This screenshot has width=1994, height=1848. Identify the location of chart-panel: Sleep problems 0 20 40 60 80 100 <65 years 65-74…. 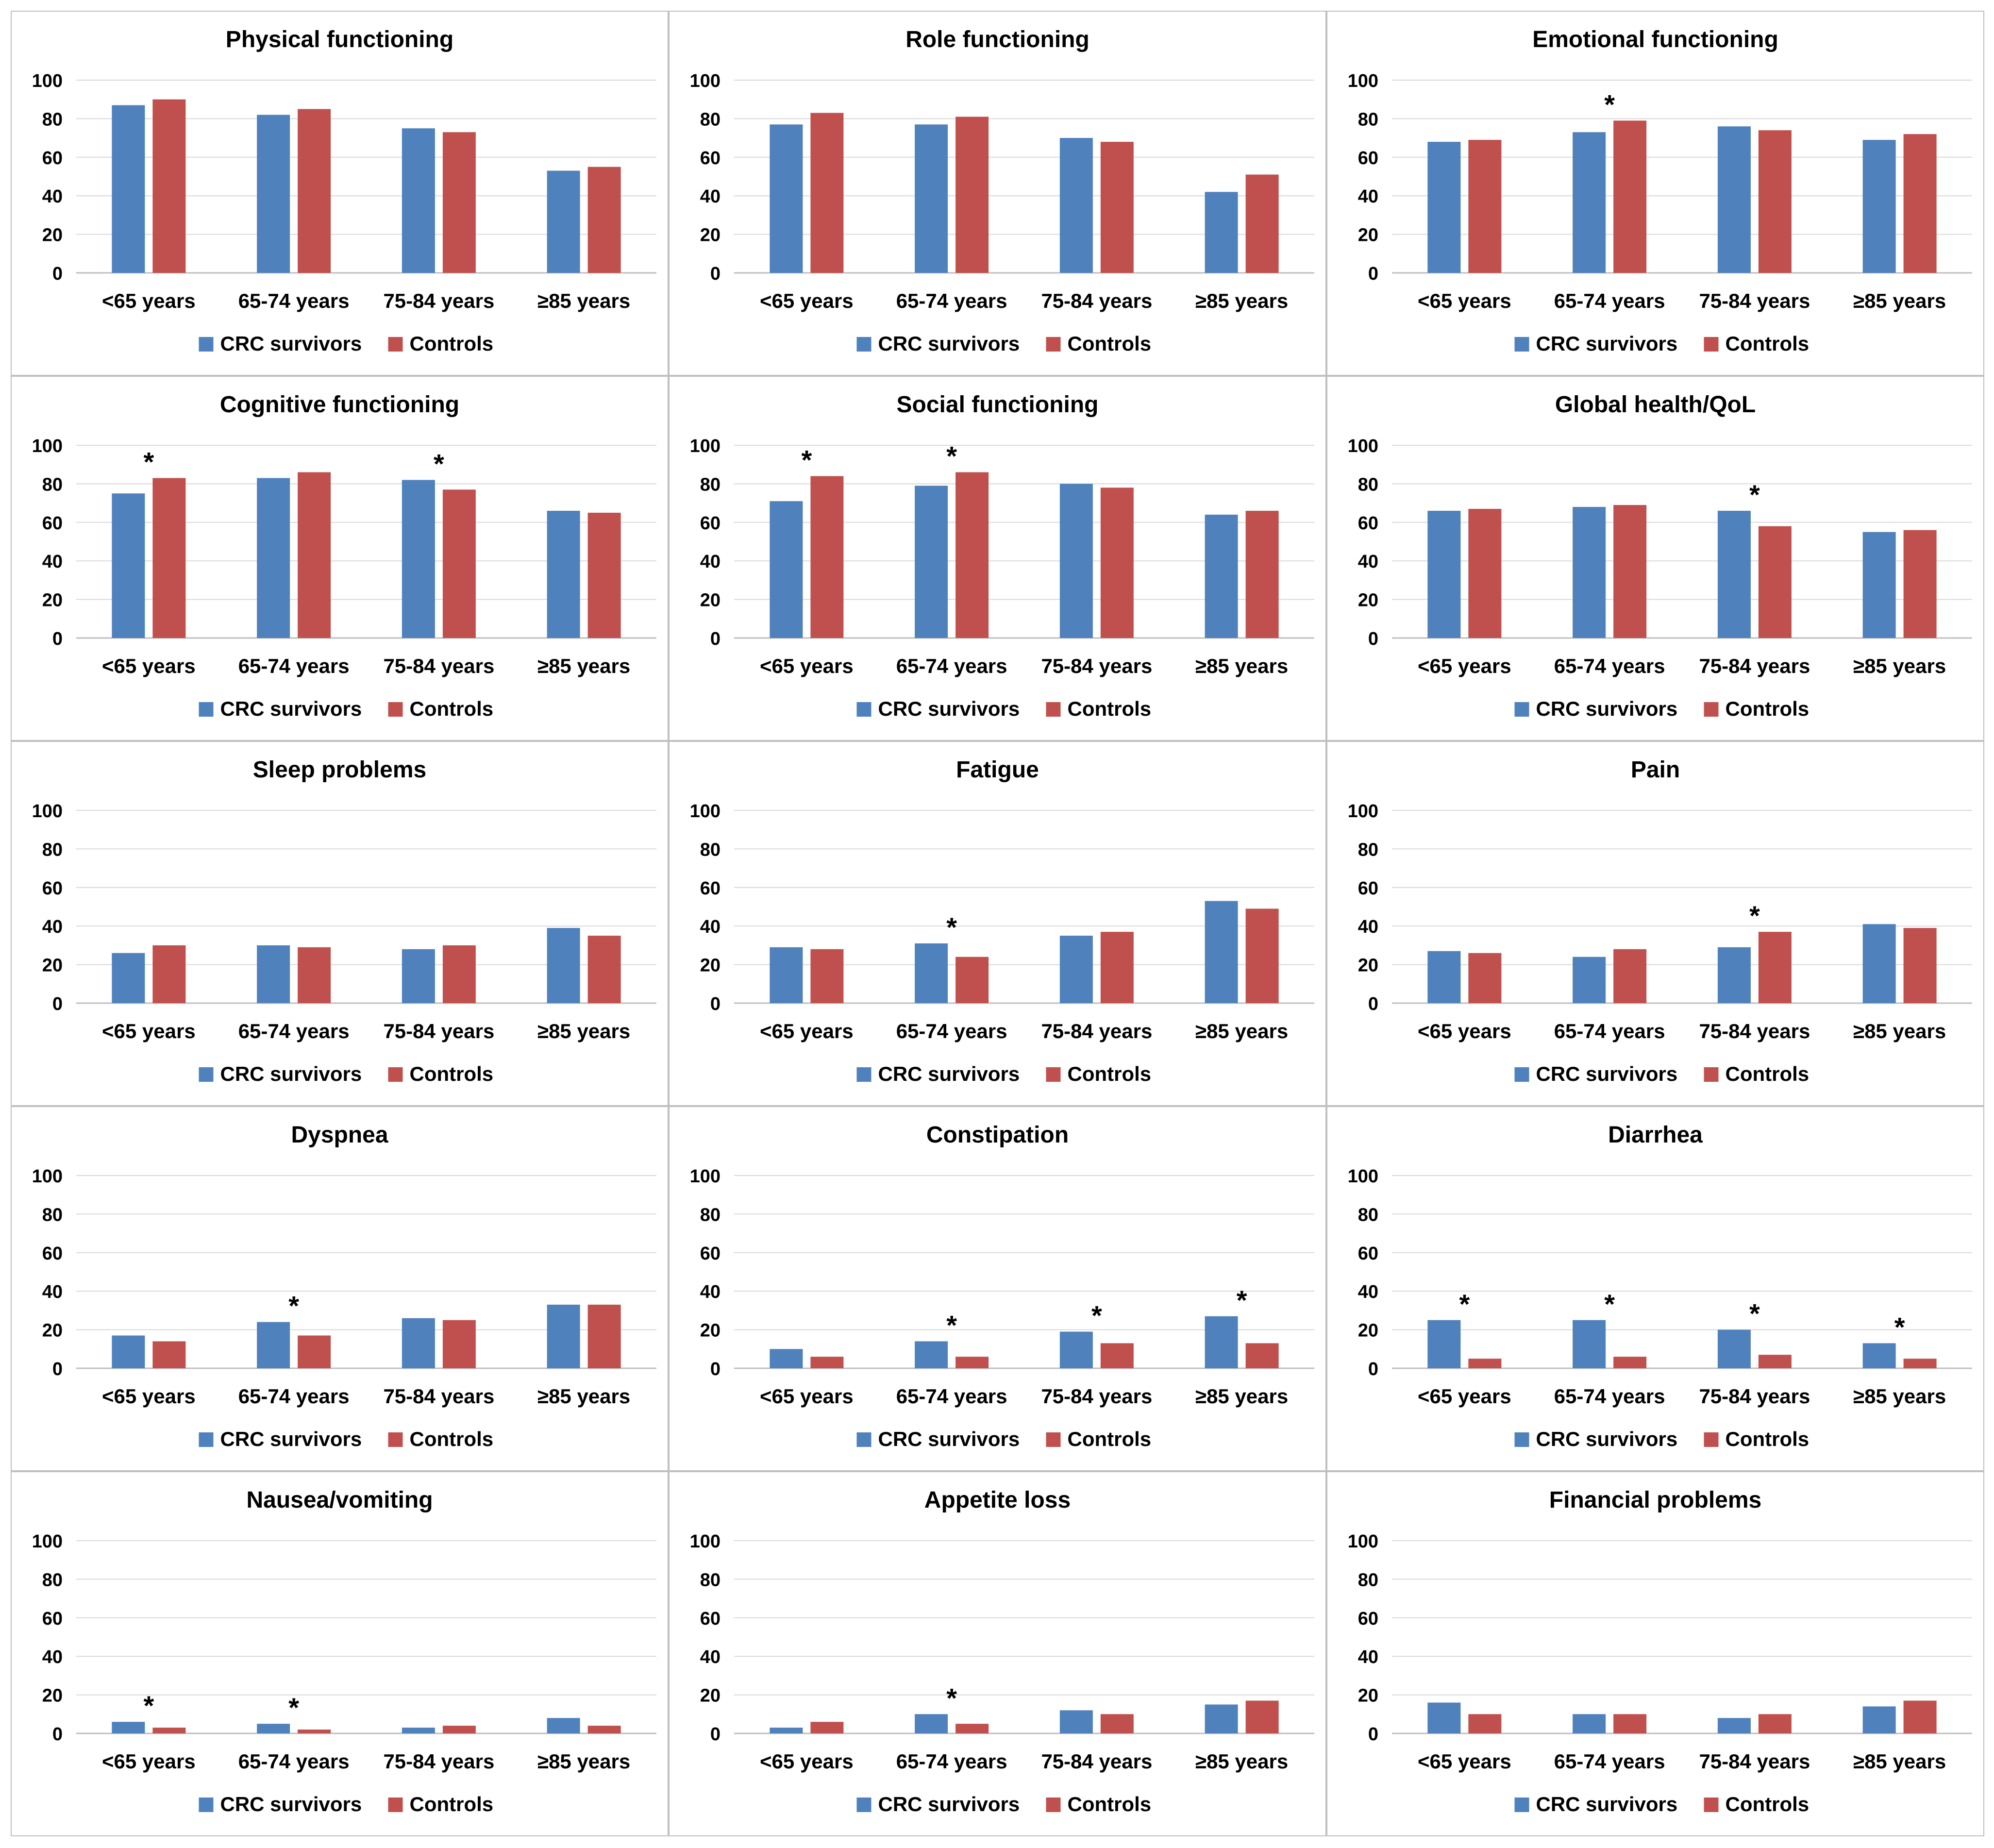
(340, 923).